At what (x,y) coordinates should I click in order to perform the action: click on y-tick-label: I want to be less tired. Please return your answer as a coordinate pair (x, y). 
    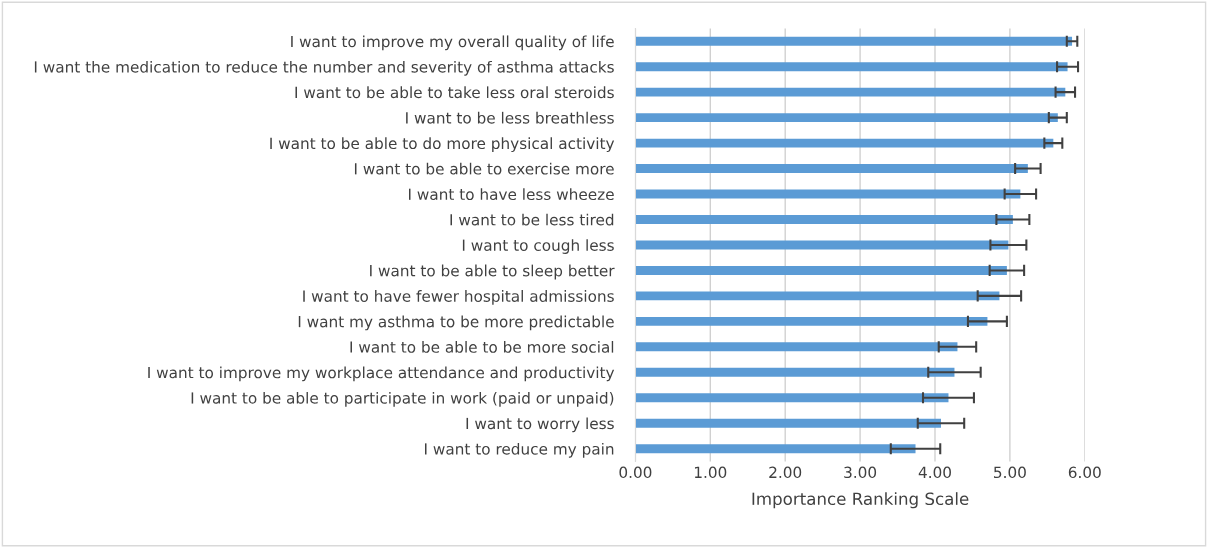
    Looking at the image, I should click on (532, 219).